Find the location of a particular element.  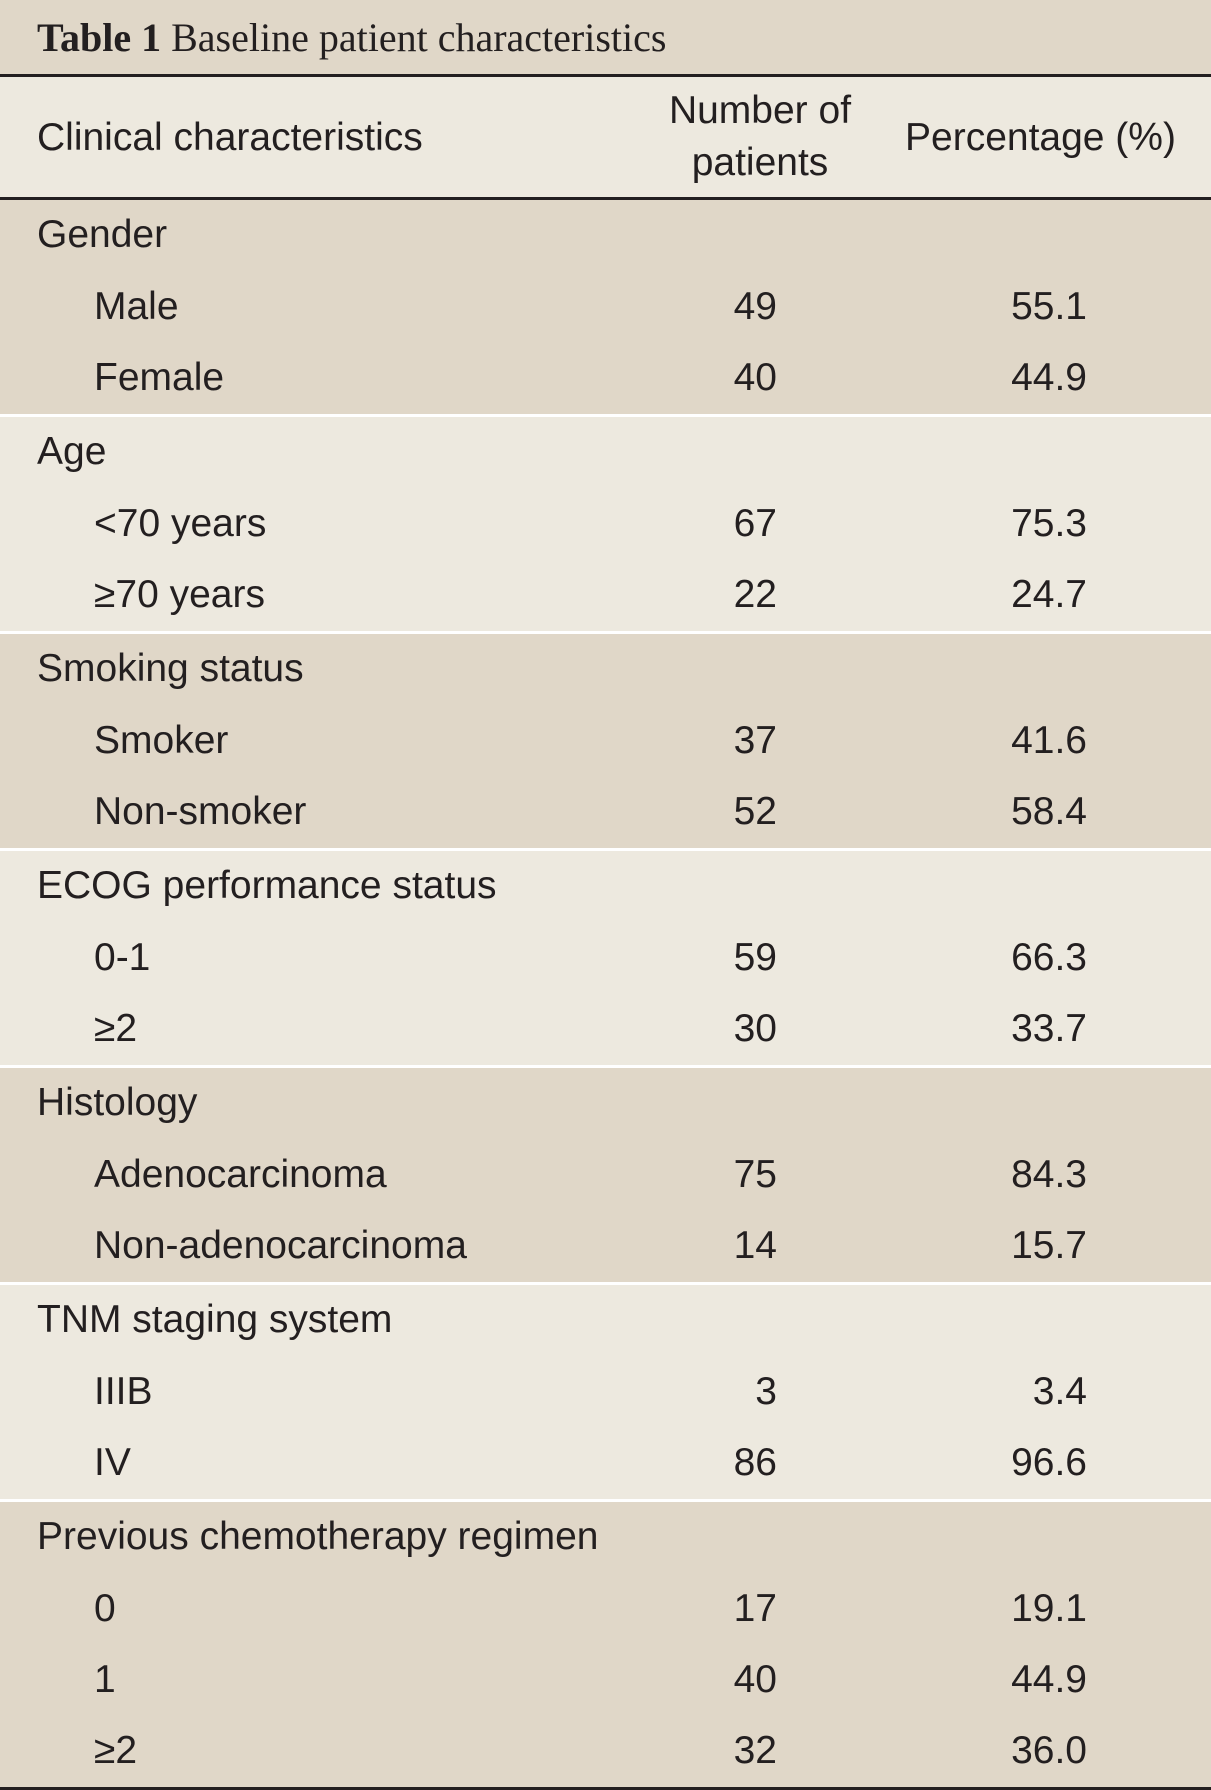

group-title-row: ECOG performance status is located at coordinates (605, 887).